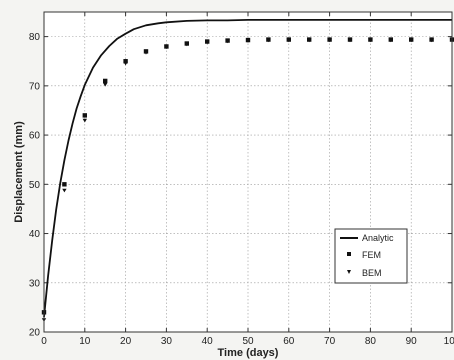 This screenshot has width=454, height=360. What do you see at coordinates (167, 341) in the screenshot?
I see `x-tick-label: 30` at bounding box center [167, 341].